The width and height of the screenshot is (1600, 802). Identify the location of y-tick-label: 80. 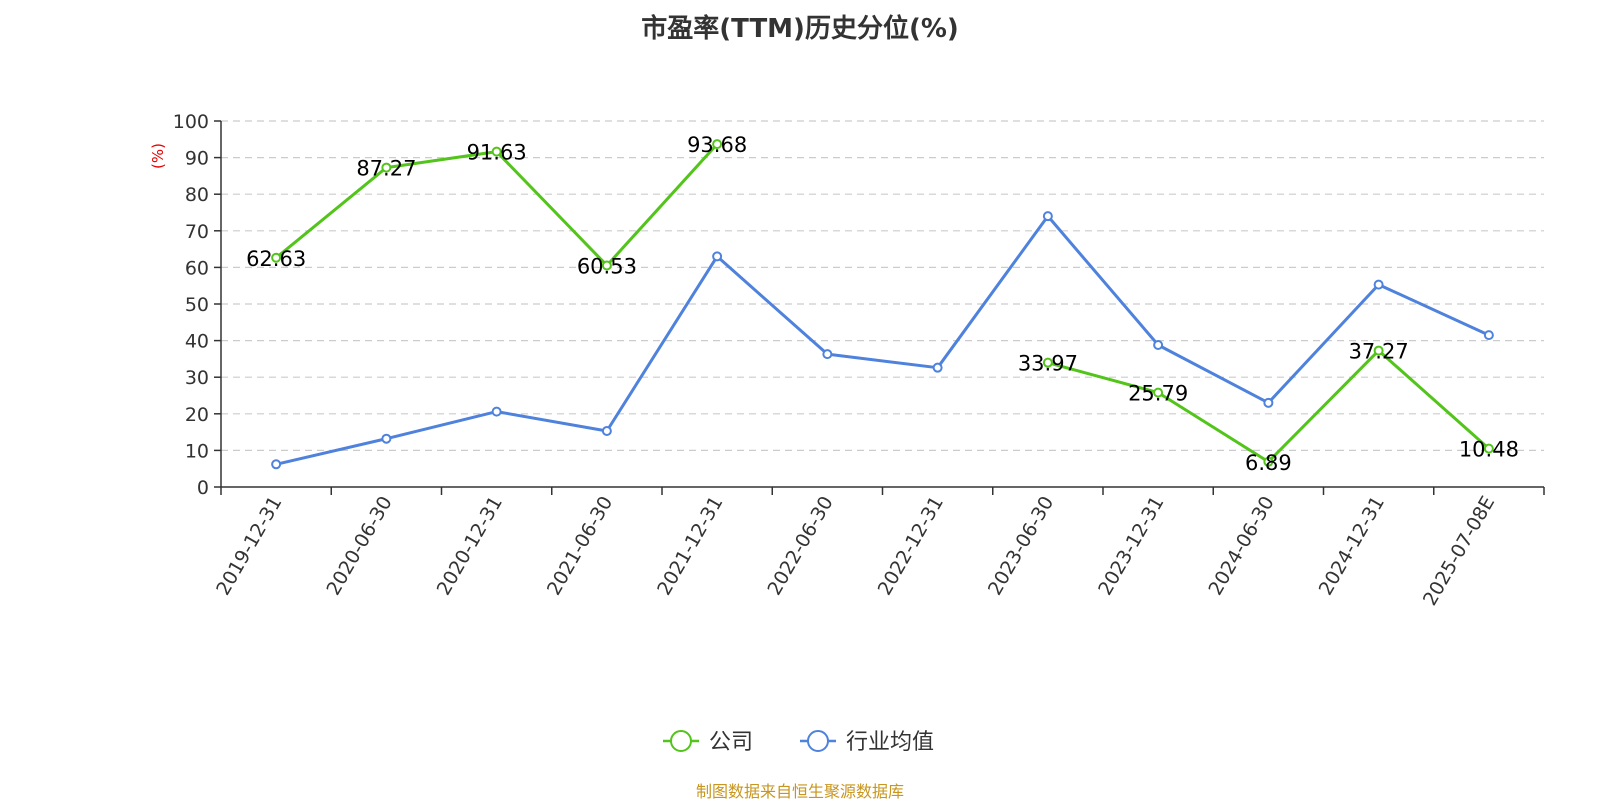
(197, 195).